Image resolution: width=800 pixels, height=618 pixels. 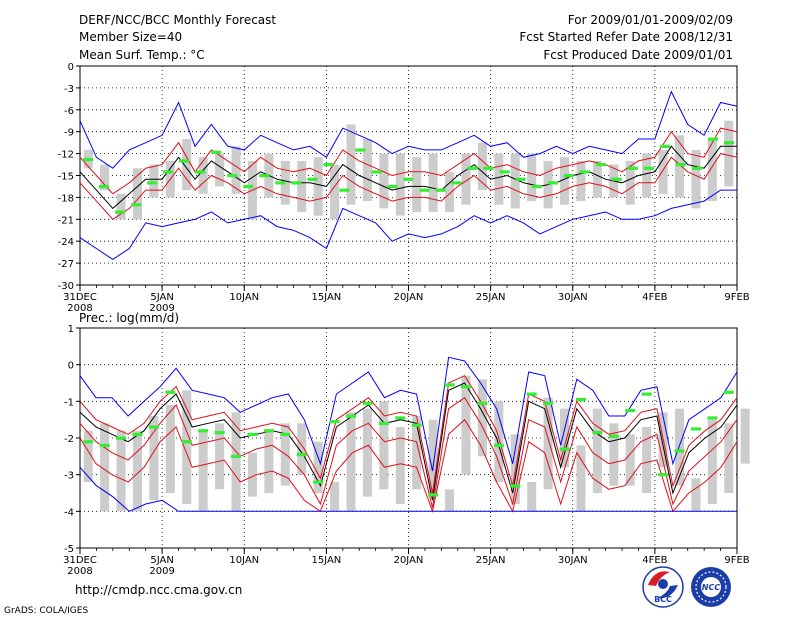 What do you see at coordinates (69, 402) in the screenshot?
I see `prec-ytick-label: -1` at bounding box center [69, 402].